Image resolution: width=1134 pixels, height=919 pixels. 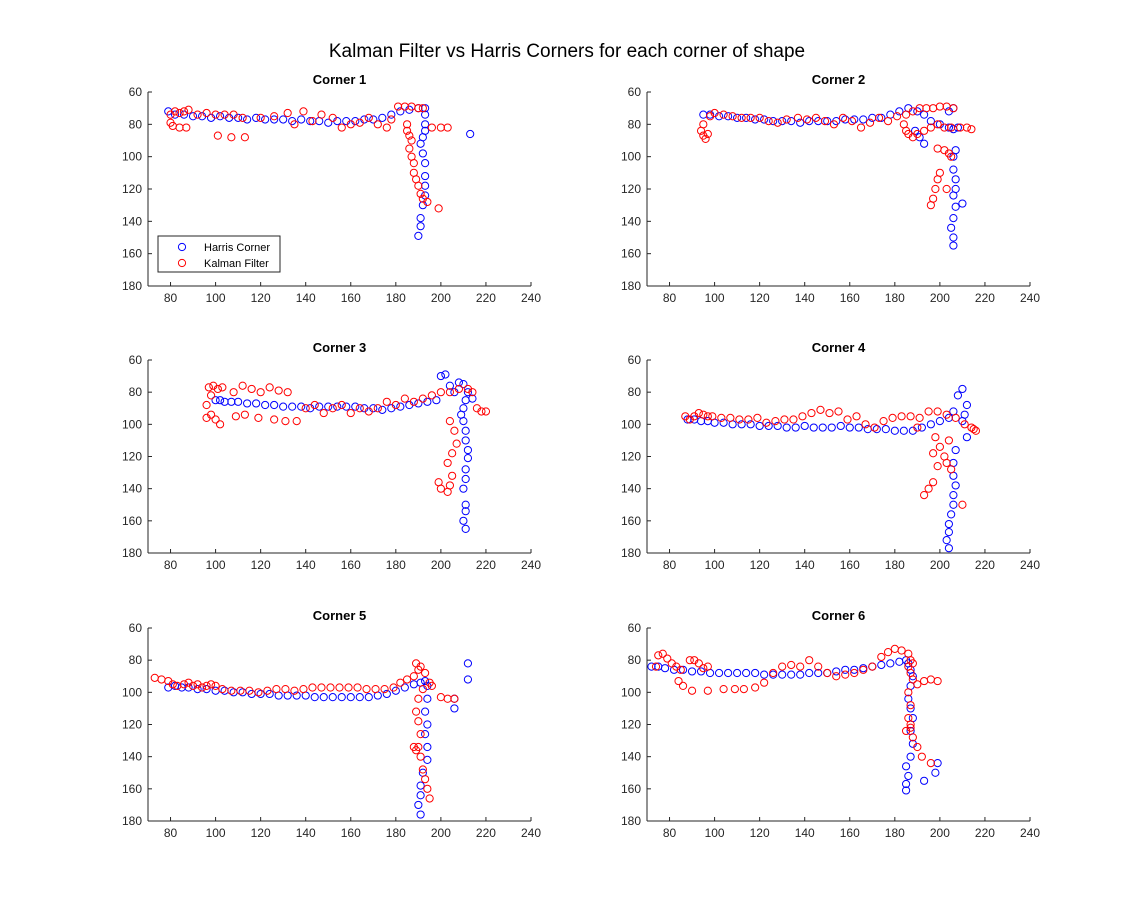 I want to click on x-tick-label: 200, so click(x=441, y=833).